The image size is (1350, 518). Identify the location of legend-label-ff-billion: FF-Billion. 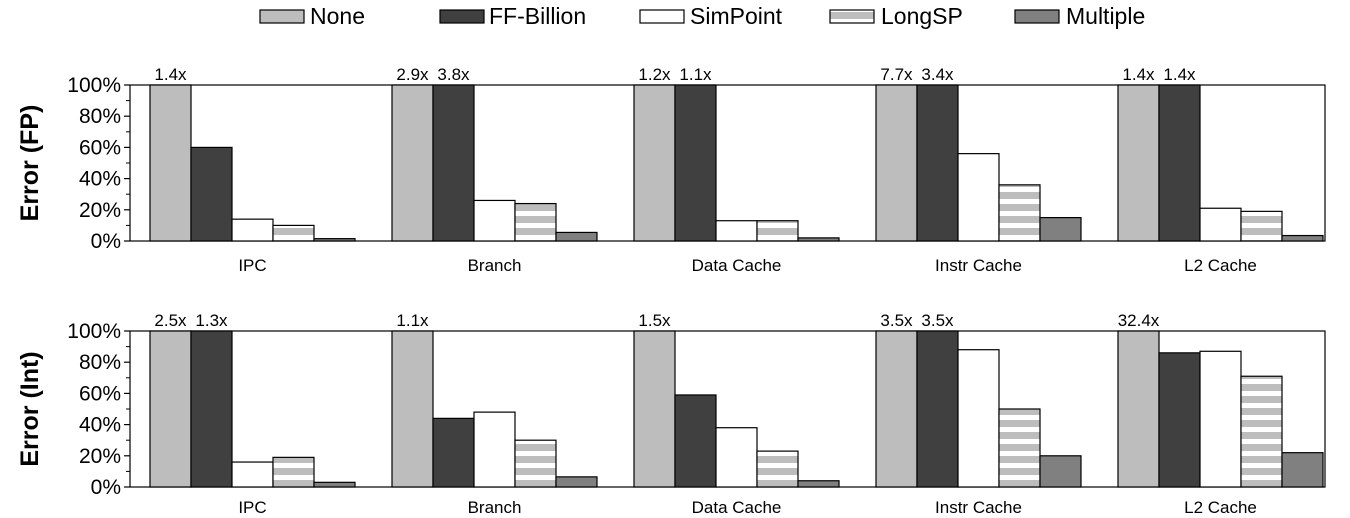
(537, 16).